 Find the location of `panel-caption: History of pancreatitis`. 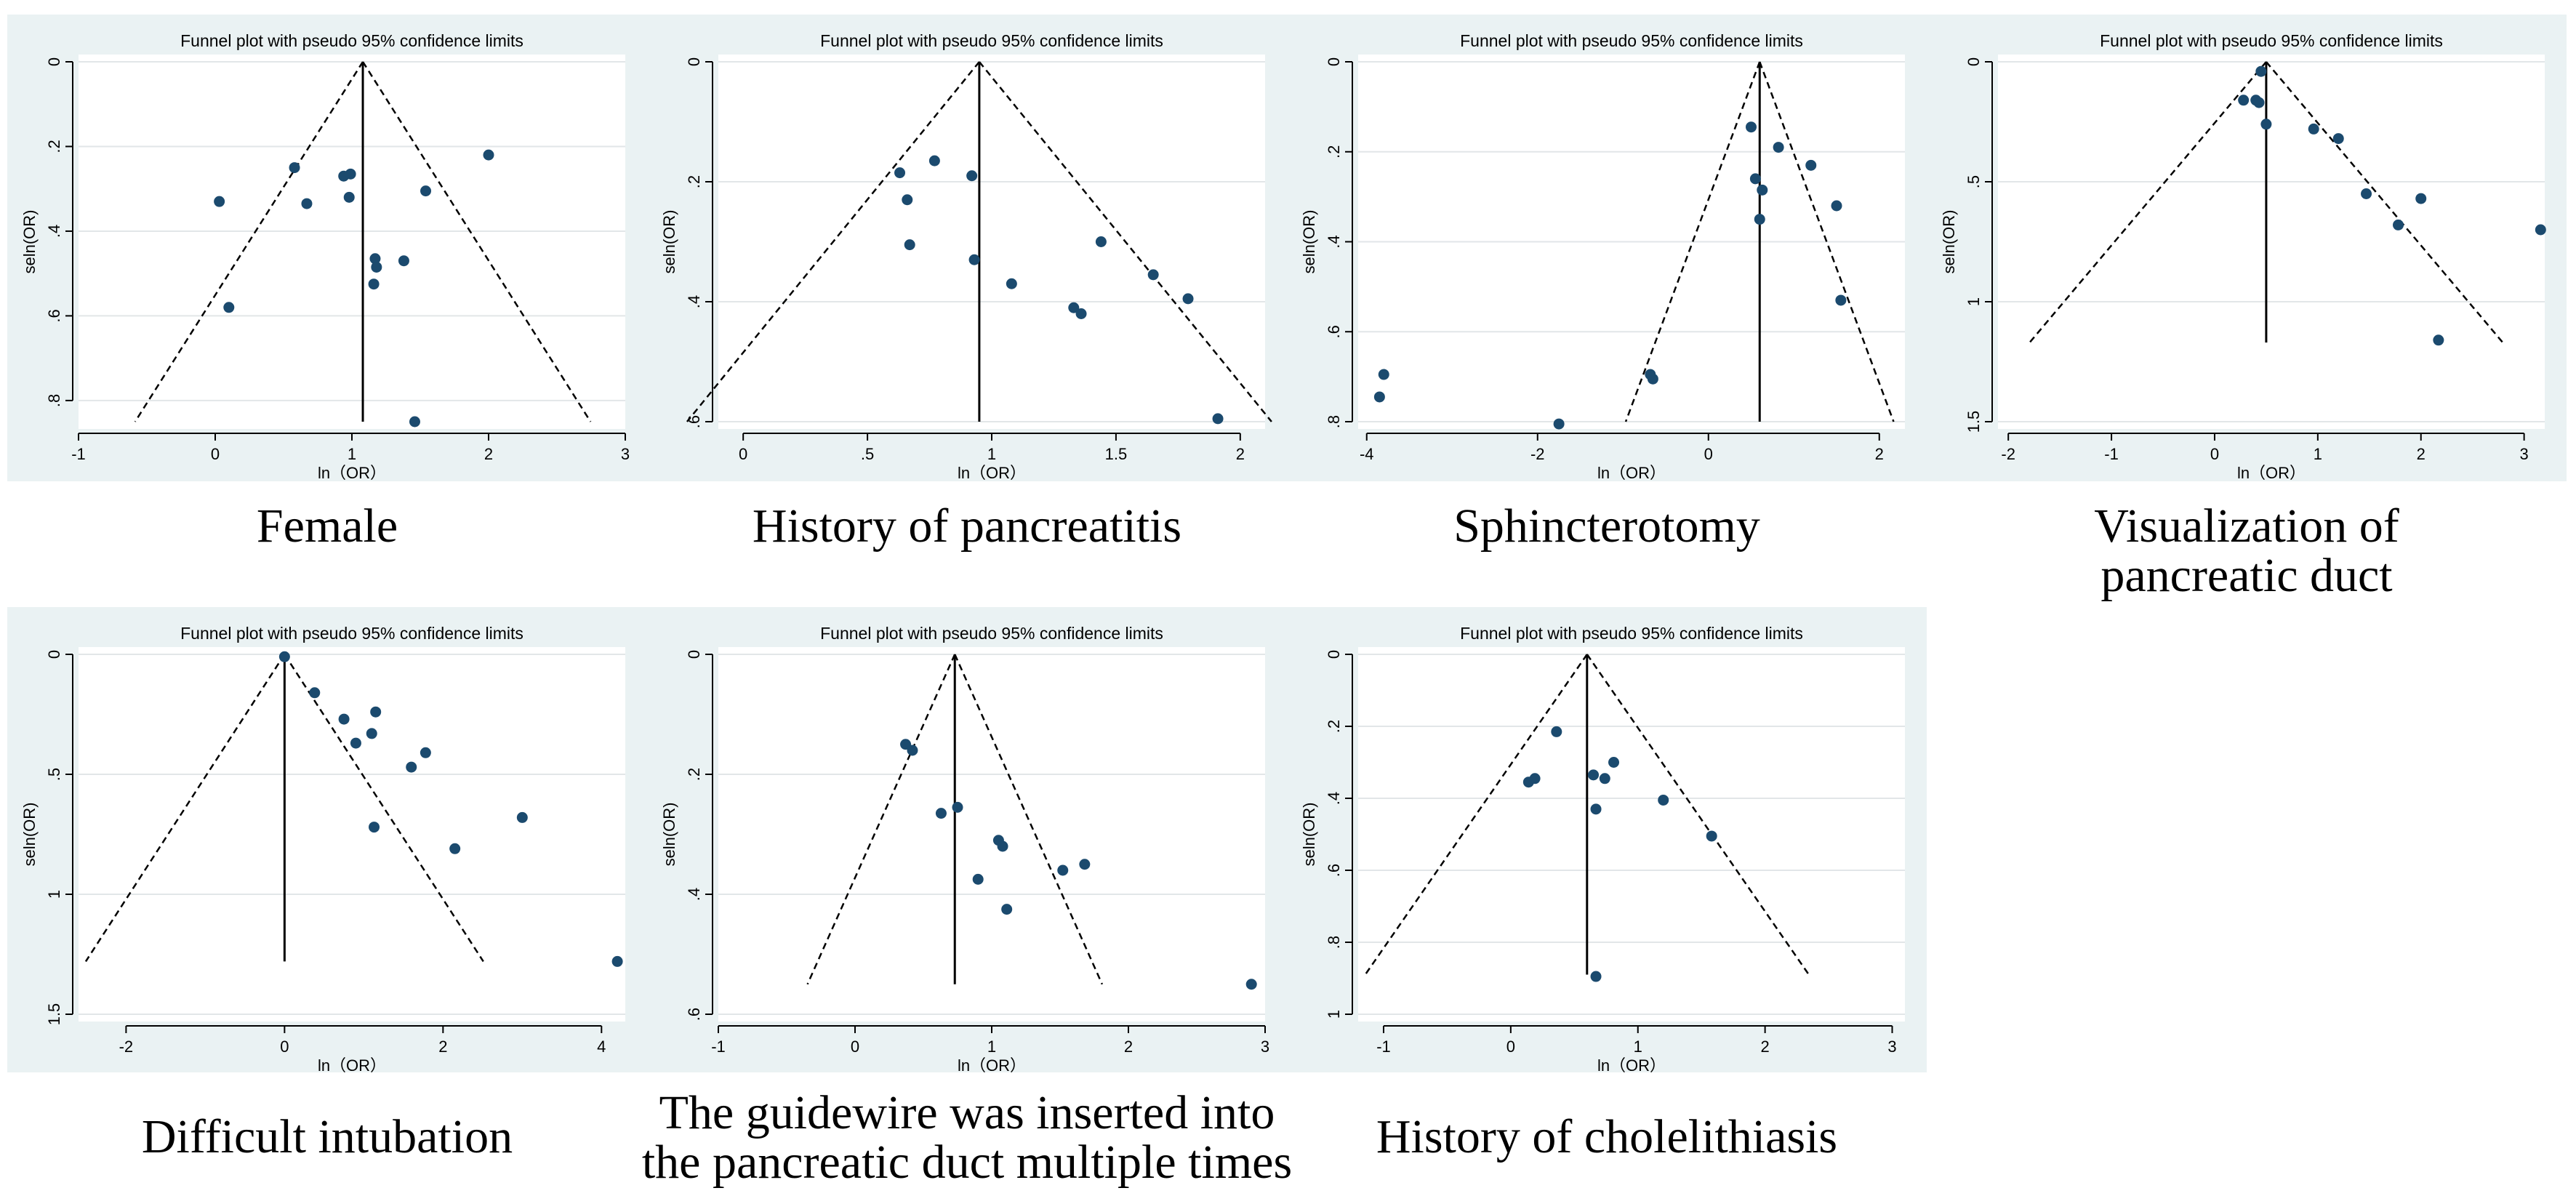

panel-caption: History of pancreatitis is located at coordinates (967, 526).